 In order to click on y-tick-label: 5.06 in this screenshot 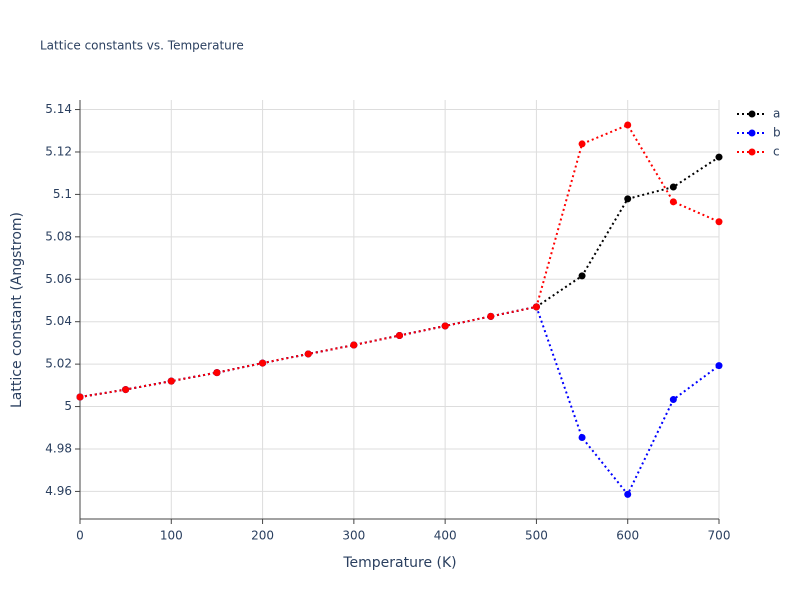, I will do `click(58, 279)`.